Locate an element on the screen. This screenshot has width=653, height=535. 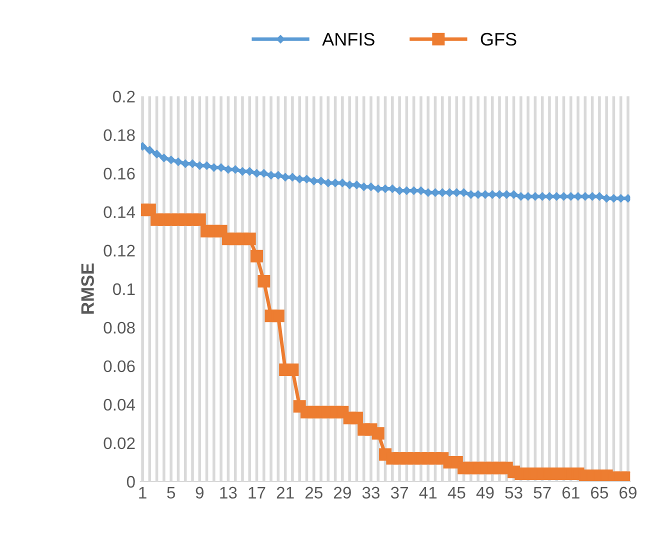
x-tick-label: 5 is located at coordinates (171, 492).